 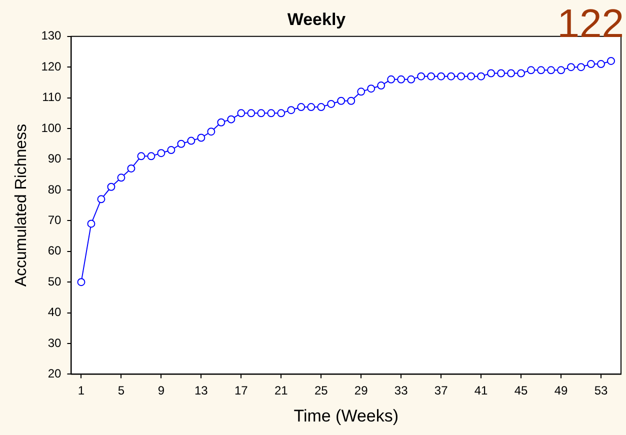 What do you see at coordinates (55, 281) in the screenshot?
I see `y-tick-label: 50` at bounding box center [55, 281].